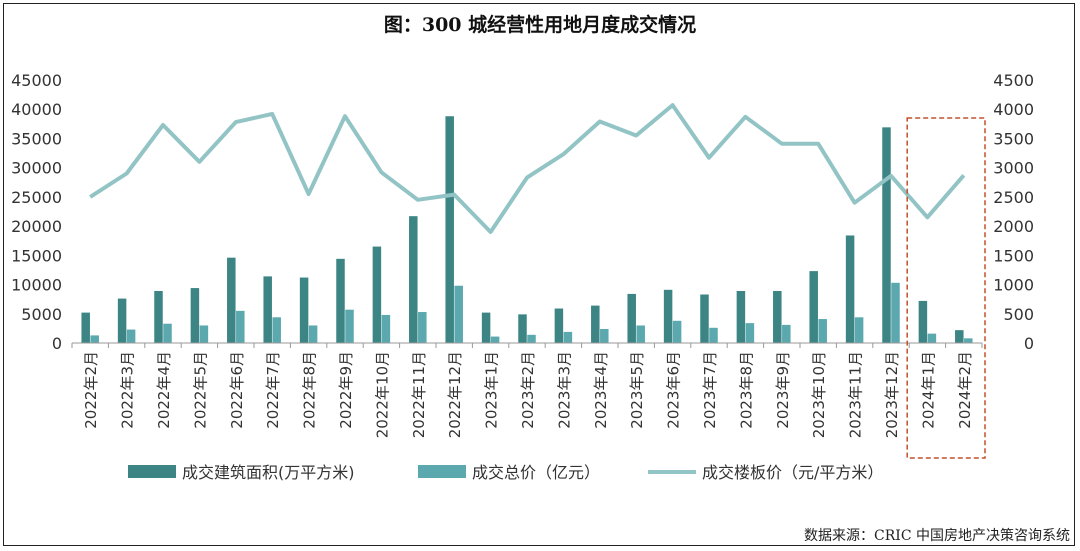 The image size is (1080, 551). What do you see at coordinates (540, 25) in the screenshot?
I see `chart-title: 图：300 城经营性用地月度成交情况` at bounding box center [540, 25].